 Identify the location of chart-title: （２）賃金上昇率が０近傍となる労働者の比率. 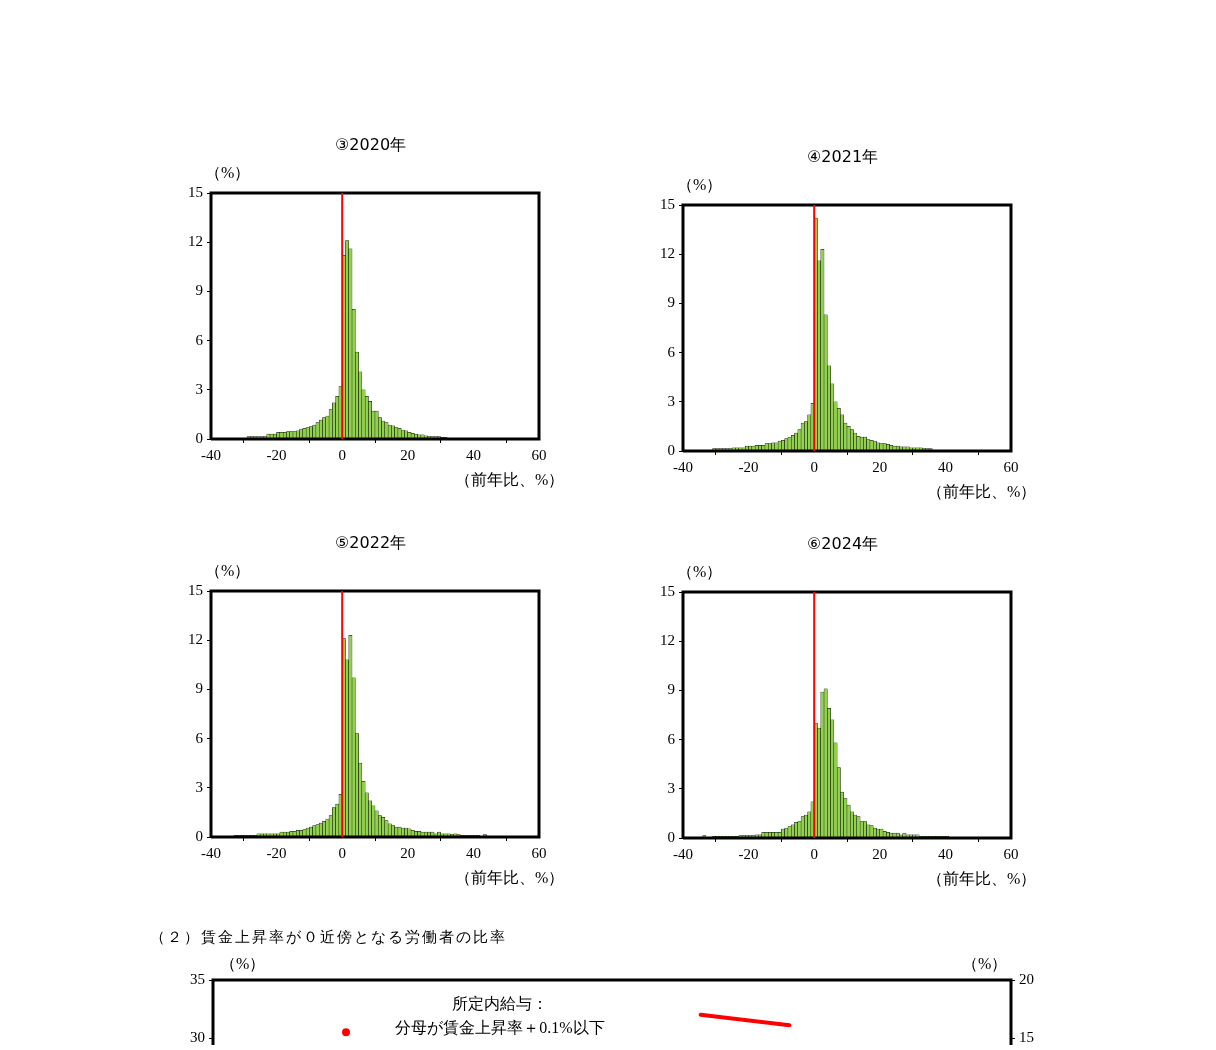
(328, 937).